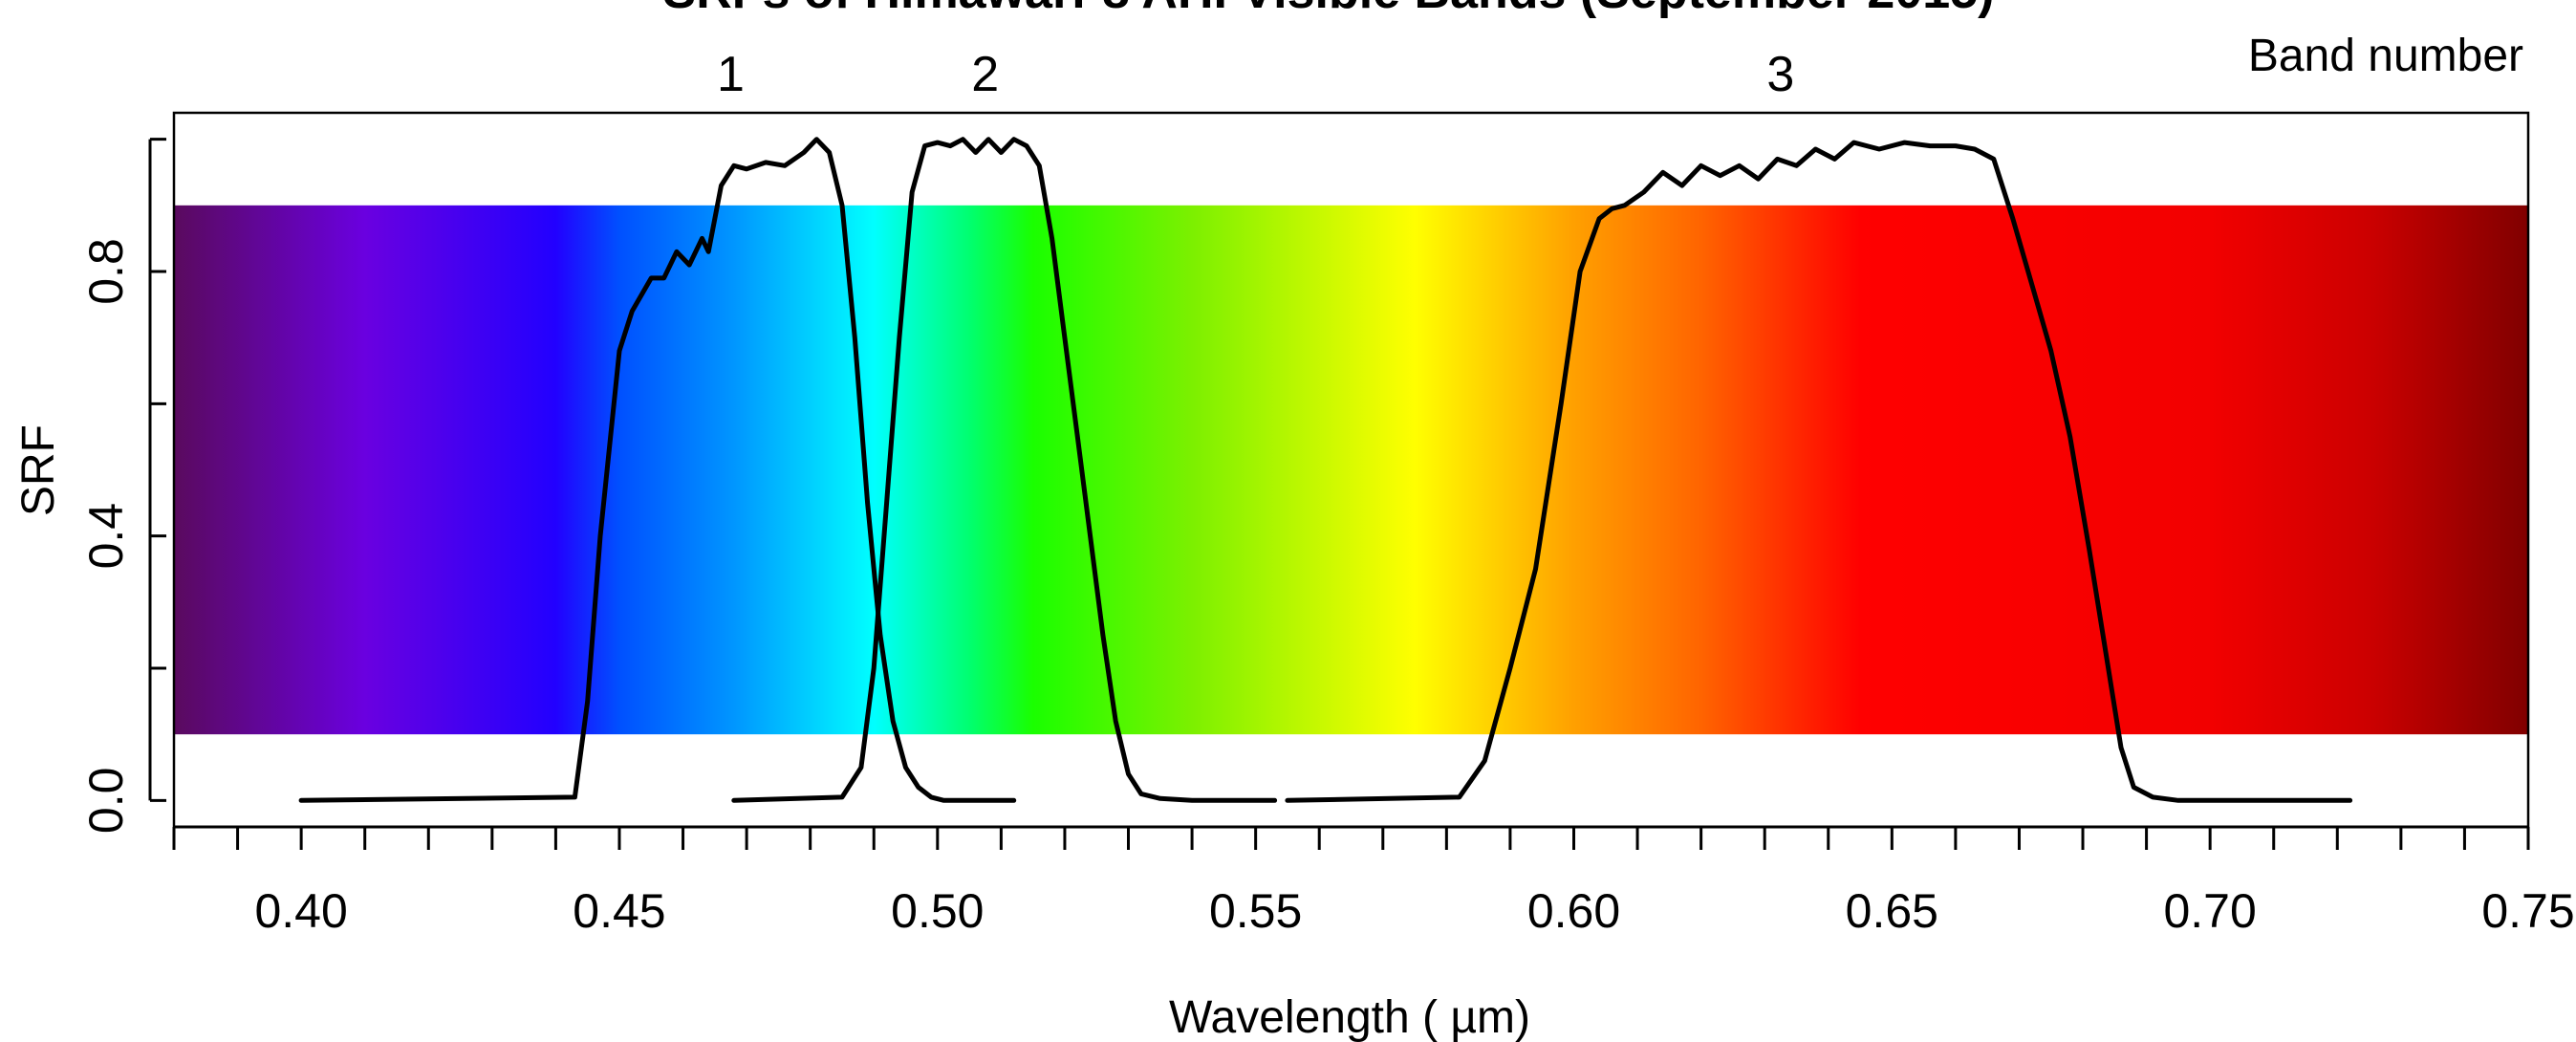 This screenshot has height=1042, width=2576. I want to click on x-tick-label: 0.65, so click(1892, 911).